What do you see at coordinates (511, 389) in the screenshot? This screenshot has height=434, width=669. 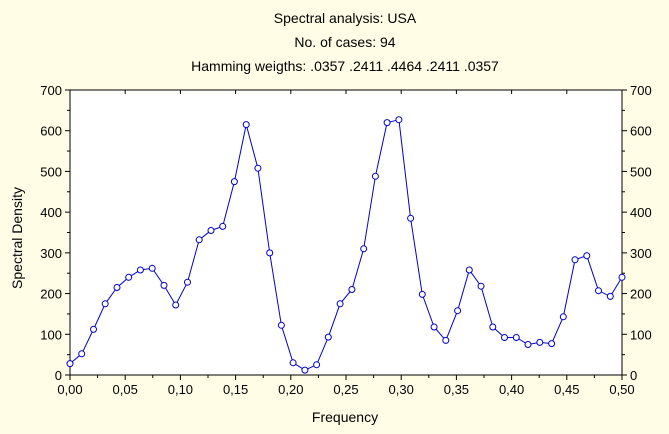 I see `x-tick-label: 0,40` at bounding box center [511, 389].